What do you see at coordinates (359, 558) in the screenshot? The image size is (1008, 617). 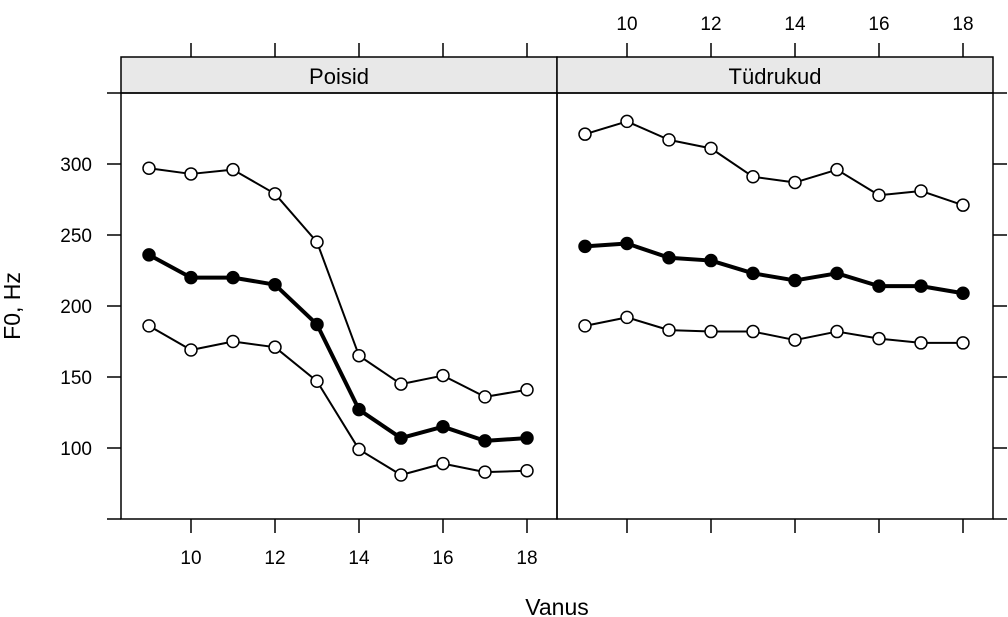 I see `x-tick-label: 14` at bounding box center [359, 558].